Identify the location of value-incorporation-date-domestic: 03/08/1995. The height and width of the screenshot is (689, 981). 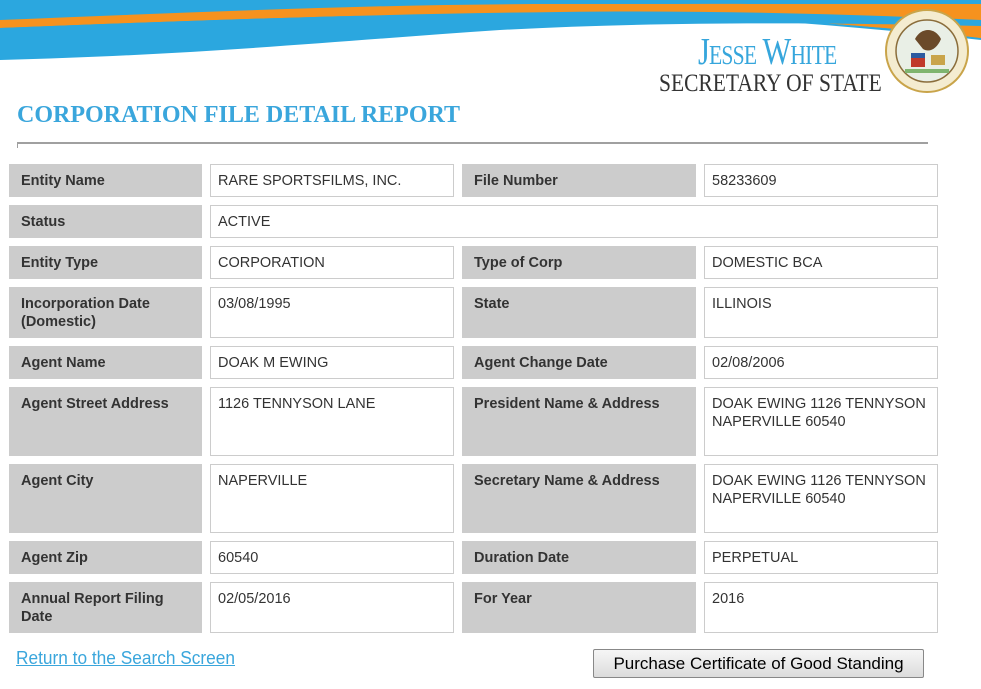
(332, 312).